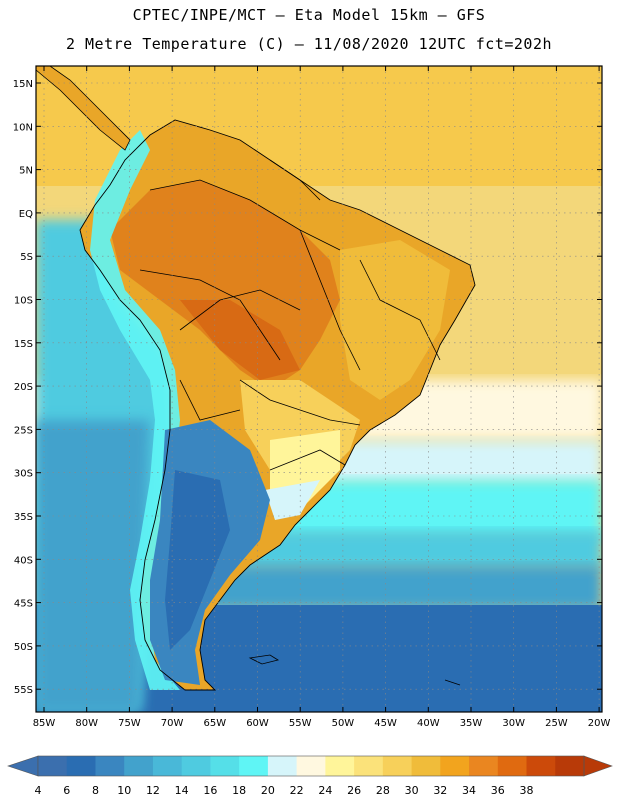 This screenshot has width=618, height=800. Describe the element at coordinates (354, 790) in the screenshot. I see `colorbar-label: 26` at that location.